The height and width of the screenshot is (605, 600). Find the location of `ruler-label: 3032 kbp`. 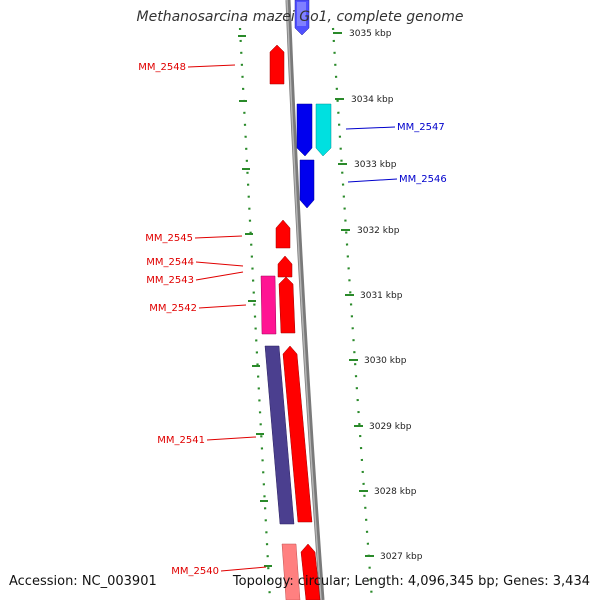

ruler-label: 3032 kbp is located at coordinates (378, 231).